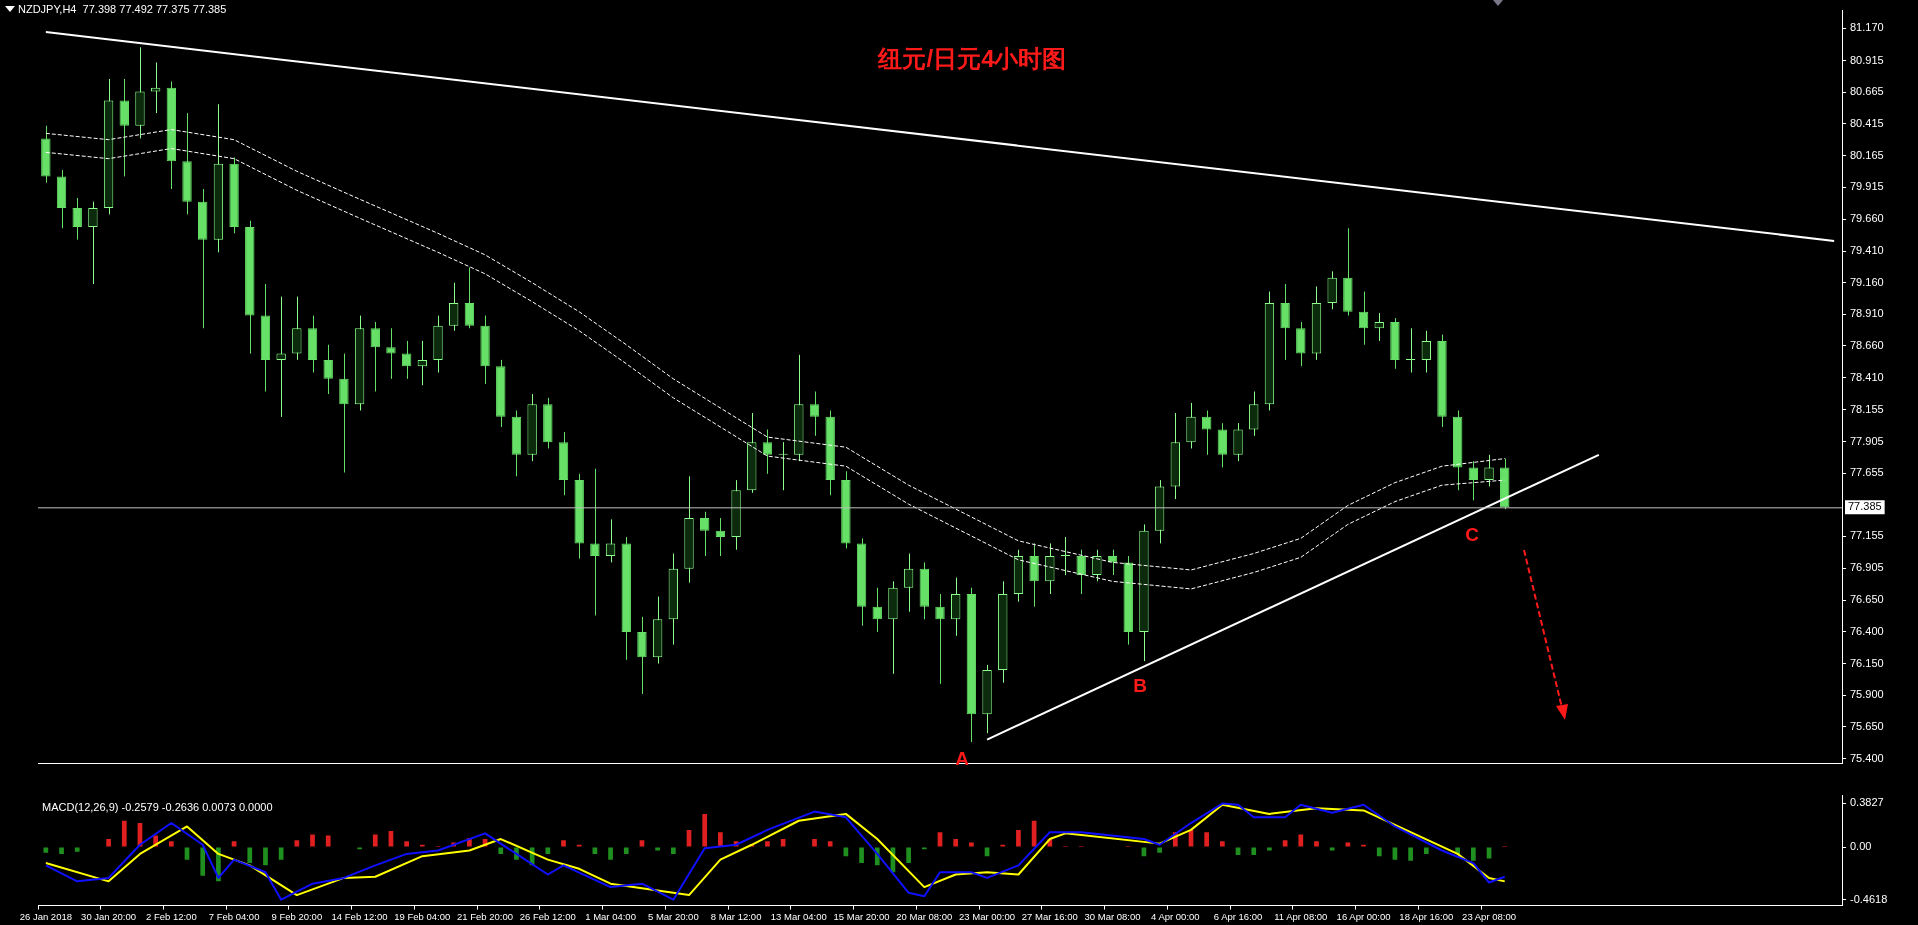 The width and height of the screenshot is (1918, 925). I want to click on annotation: B, so click(1140, 686).